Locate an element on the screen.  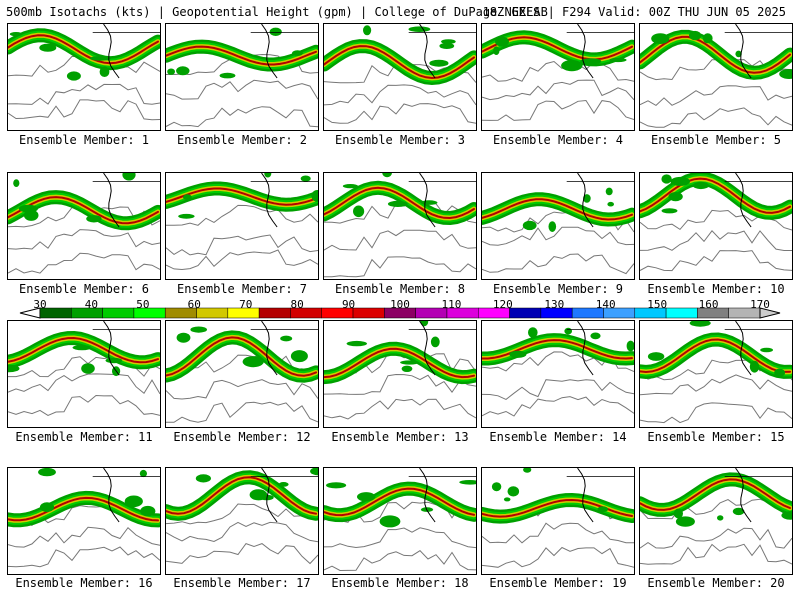
colorbar-tick-label: 100 is located at coordinates (400, 304).